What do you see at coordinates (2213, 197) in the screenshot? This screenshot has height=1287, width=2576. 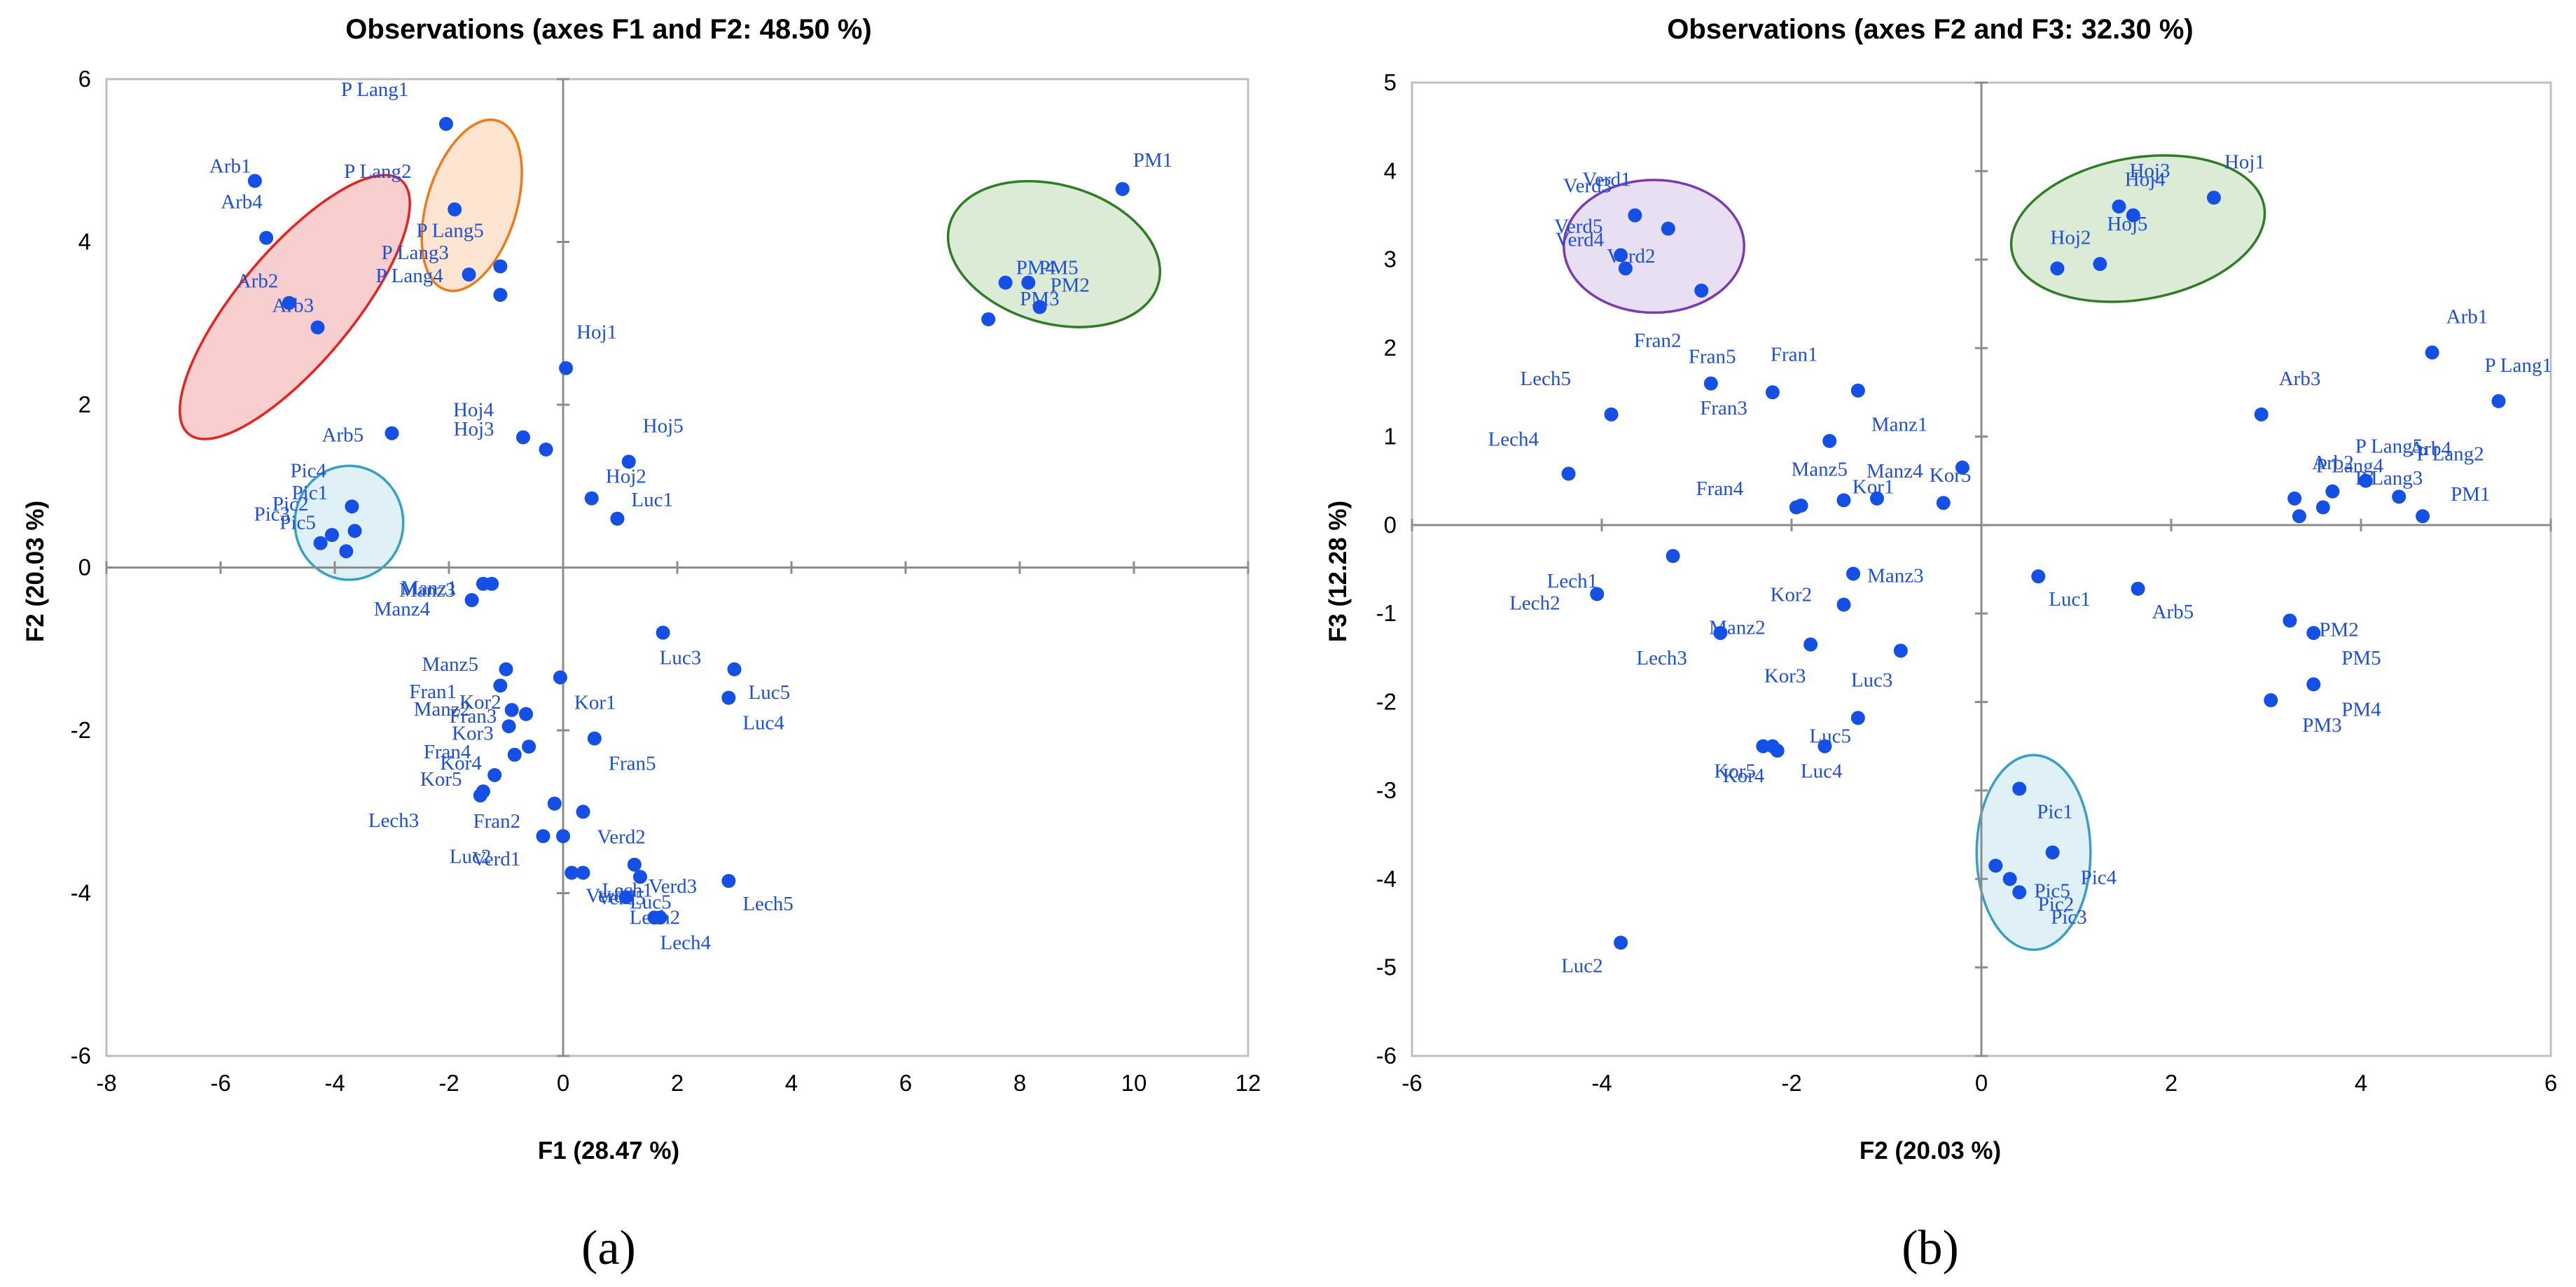 I see `data-point-hoj1` at bounding box center [2213, 197].